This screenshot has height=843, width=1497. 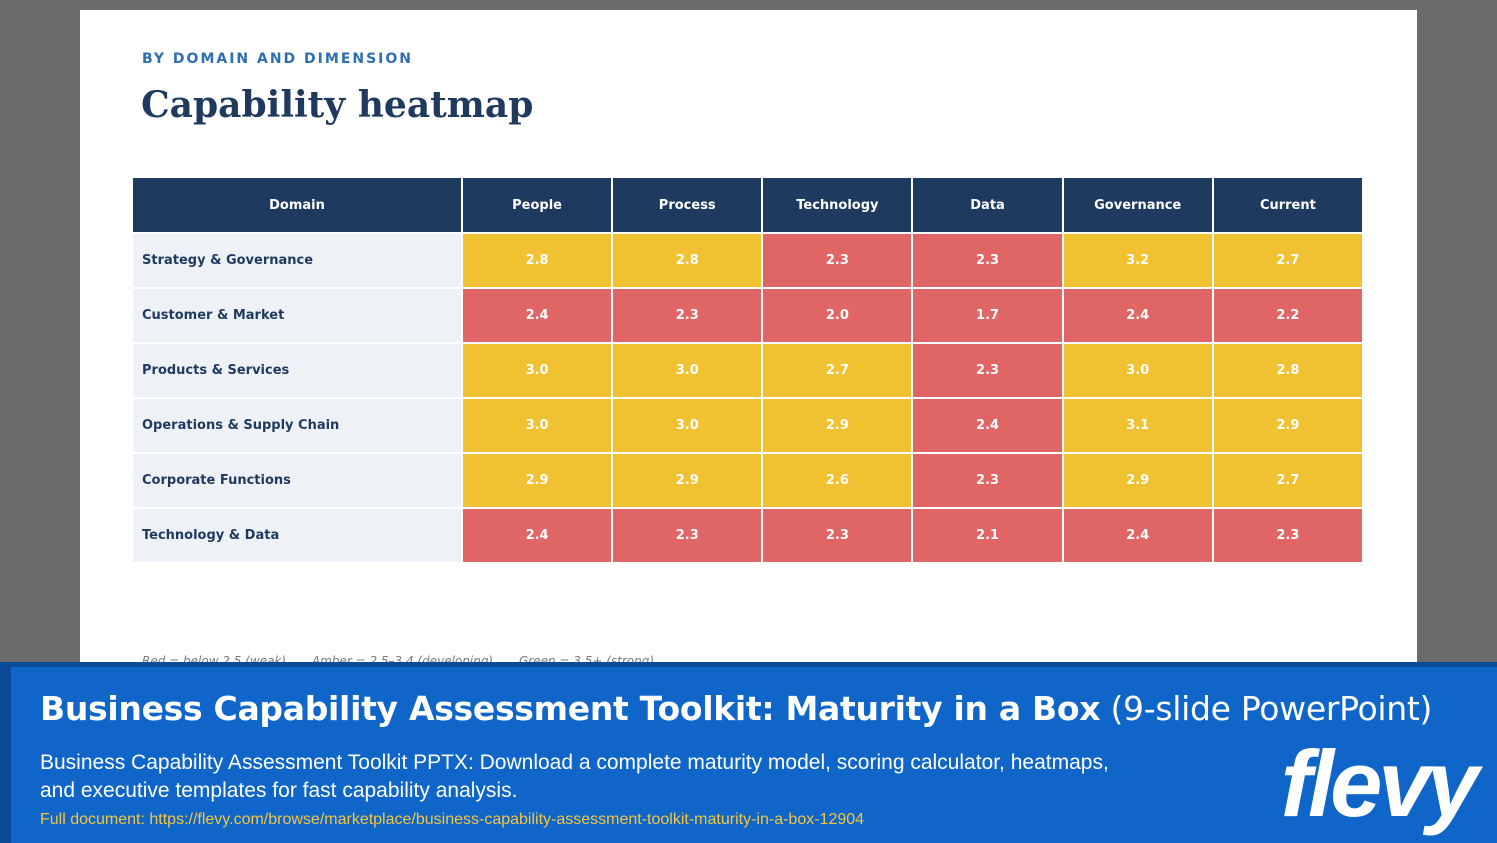 What do you see at coordinates (1286, 314) in the screenshot?
I see `score-cell: 2.2` at bounding box center [1286, 314].